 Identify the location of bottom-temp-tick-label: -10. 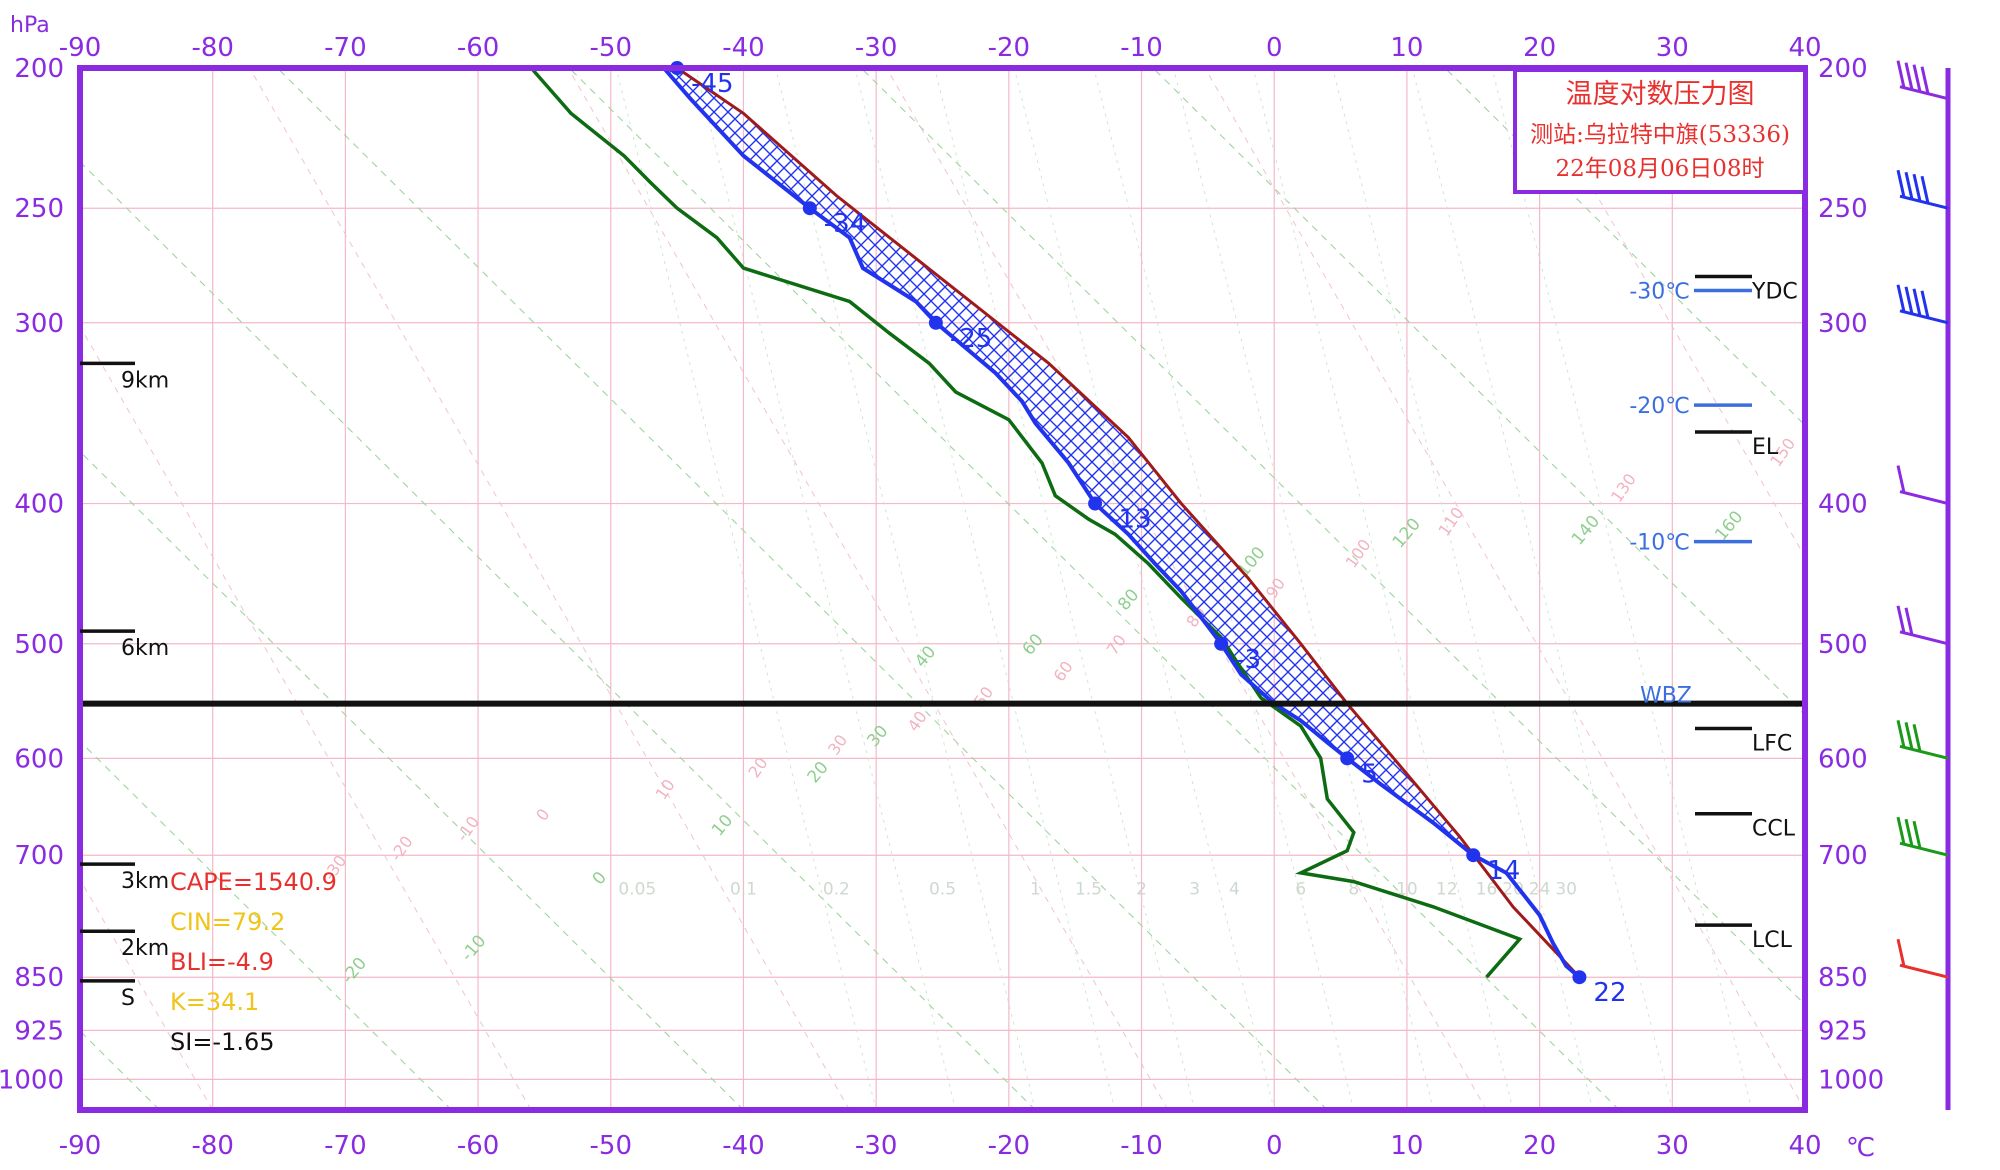
(1141, 1146).